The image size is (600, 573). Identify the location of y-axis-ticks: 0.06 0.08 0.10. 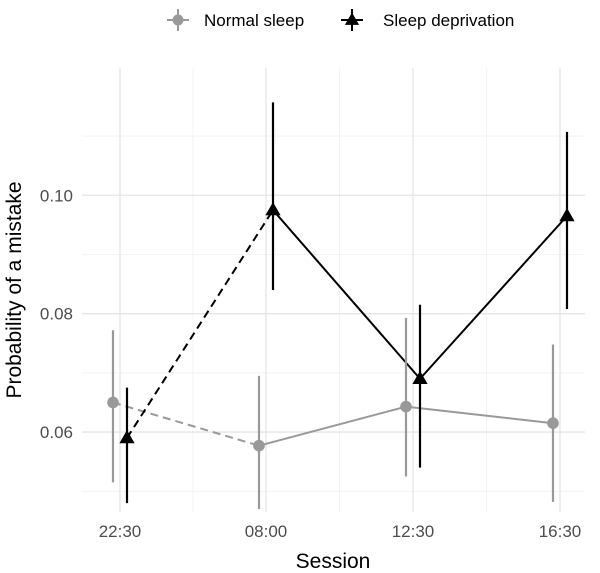
(56, 314).